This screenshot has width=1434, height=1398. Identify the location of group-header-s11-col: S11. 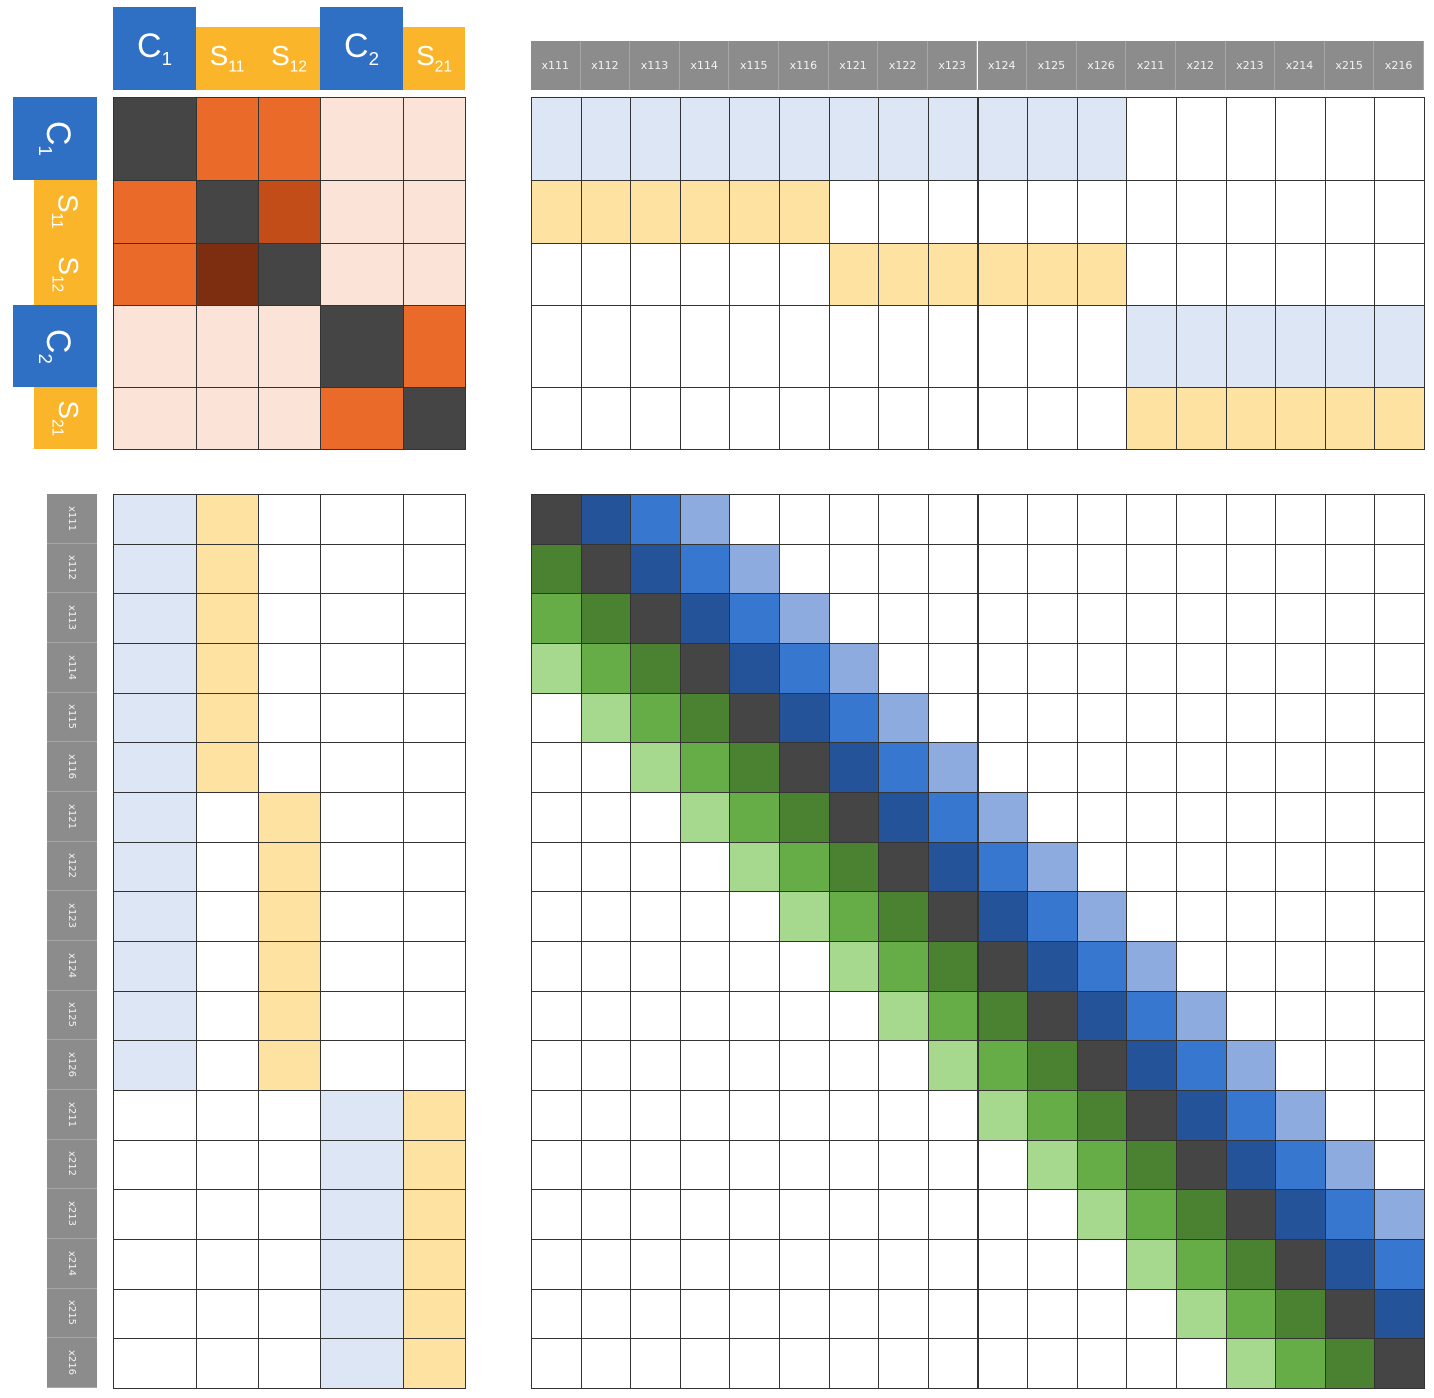
(227, 58).